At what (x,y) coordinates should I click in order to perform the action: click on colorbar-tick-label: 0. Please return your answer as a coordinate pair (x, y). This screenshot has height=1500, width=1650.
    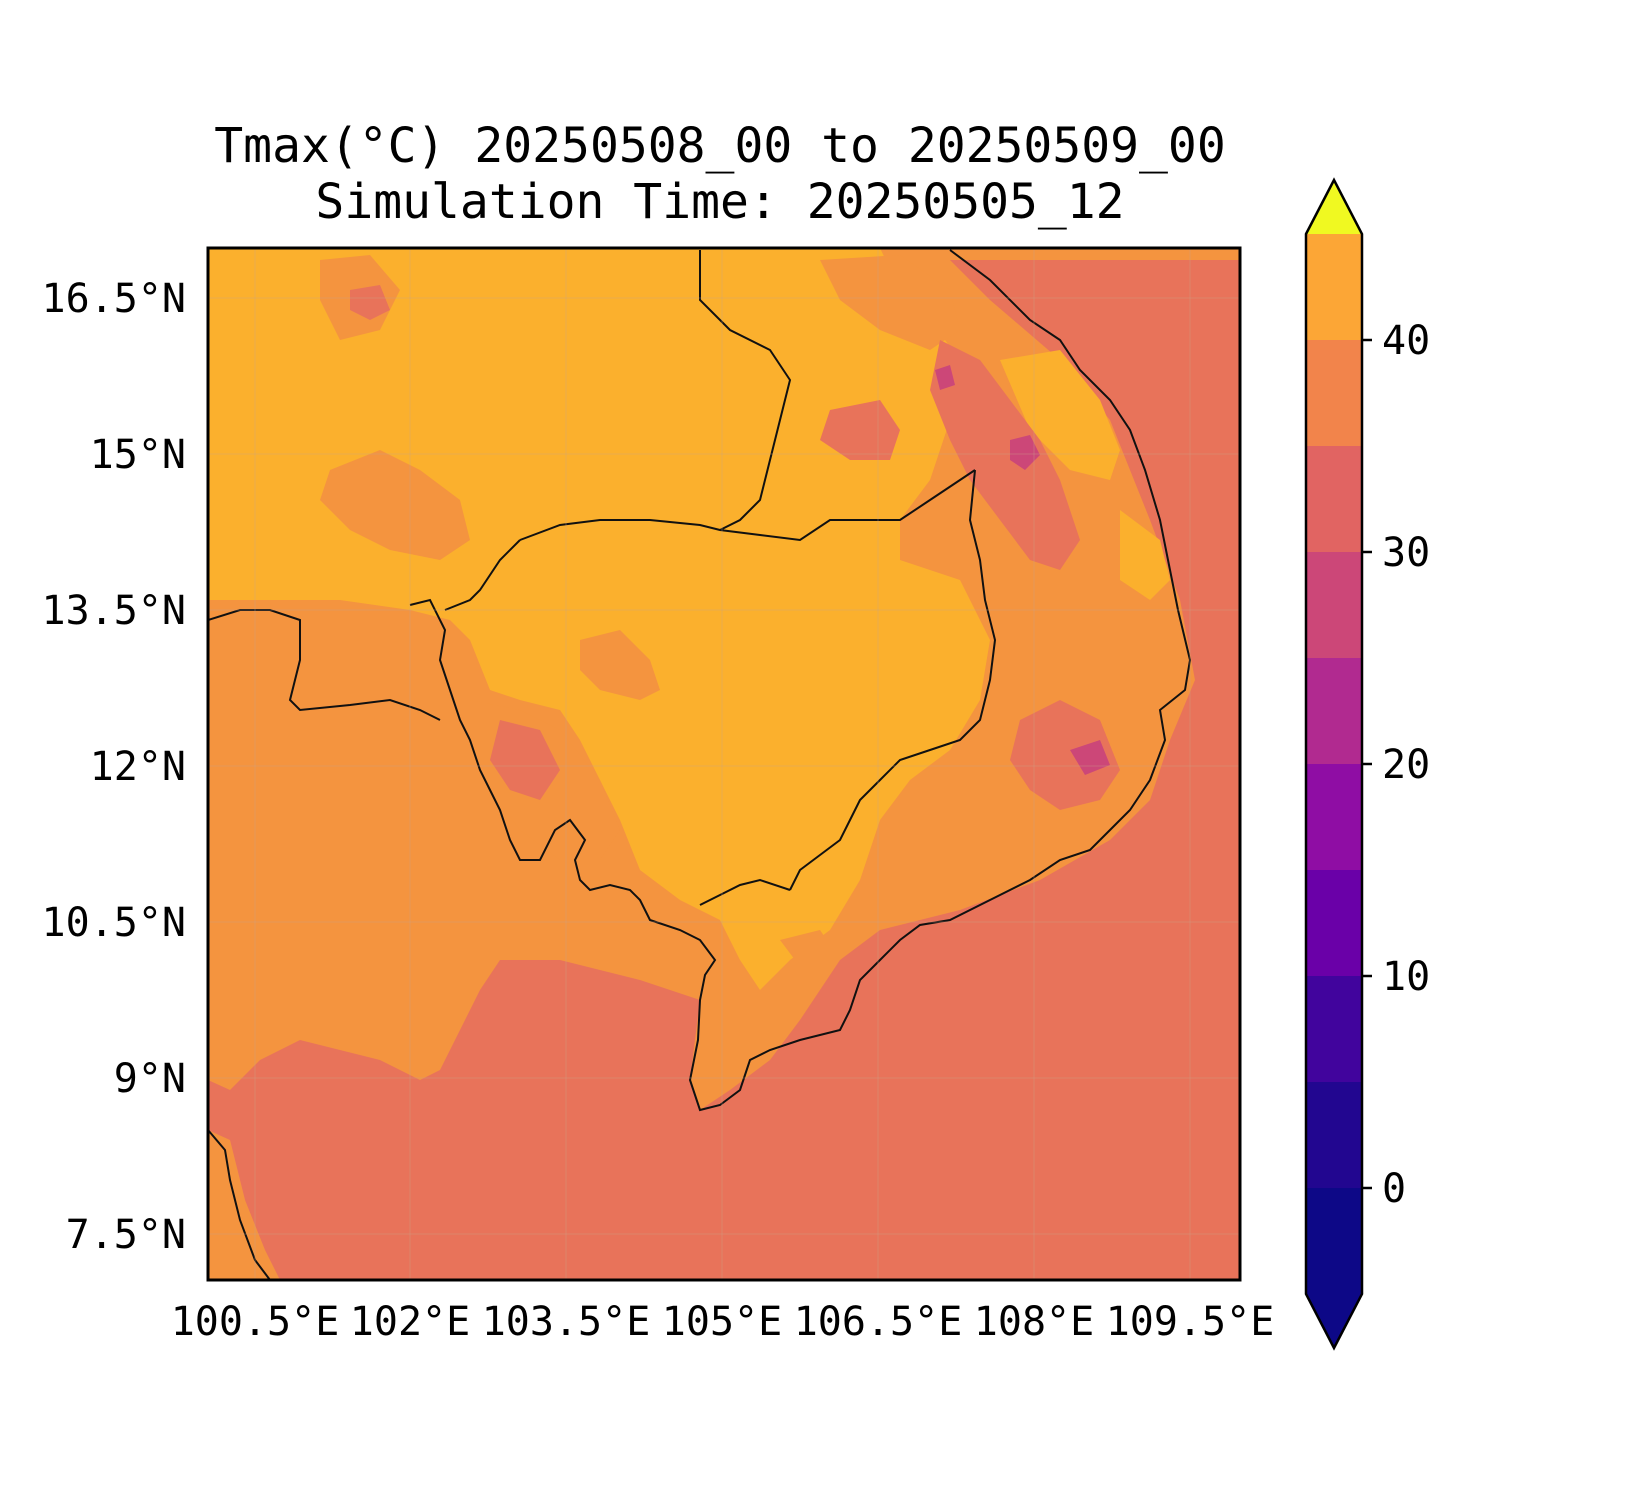
    Looking at the image, I should click on (1394, 1189).